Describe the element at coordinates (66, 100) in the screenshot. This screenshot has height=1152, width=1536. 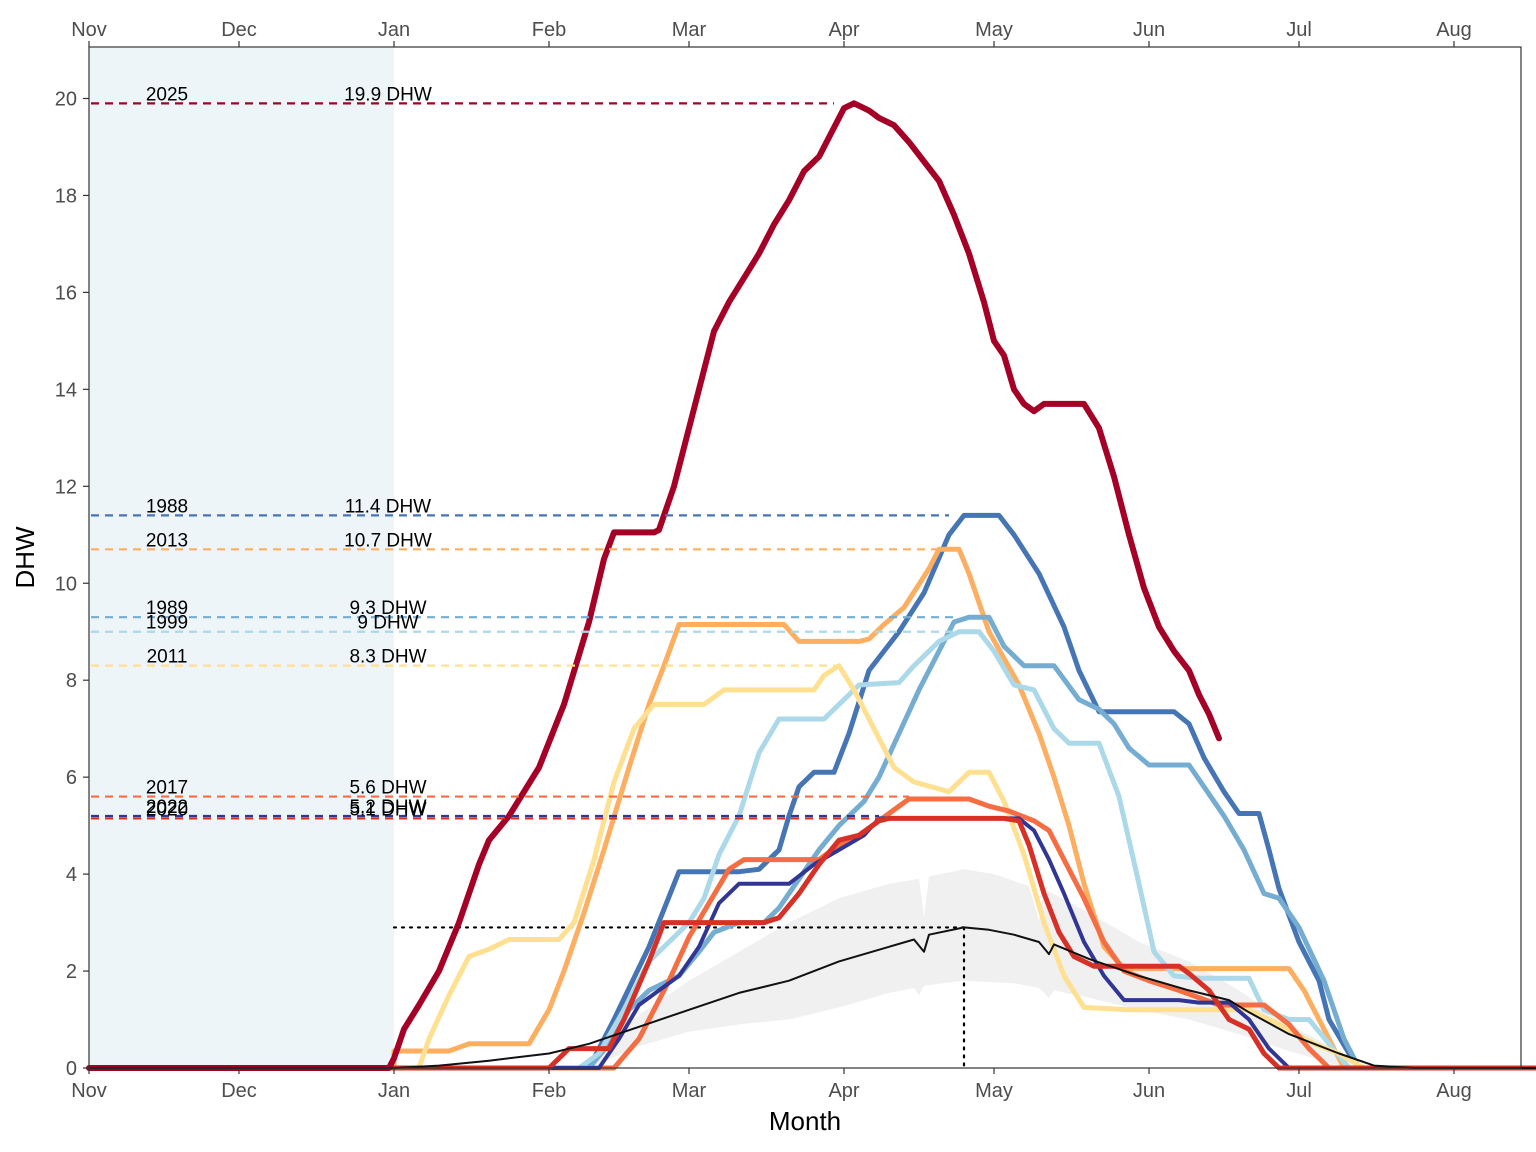
I see `y-tick-label: 20` at that location.